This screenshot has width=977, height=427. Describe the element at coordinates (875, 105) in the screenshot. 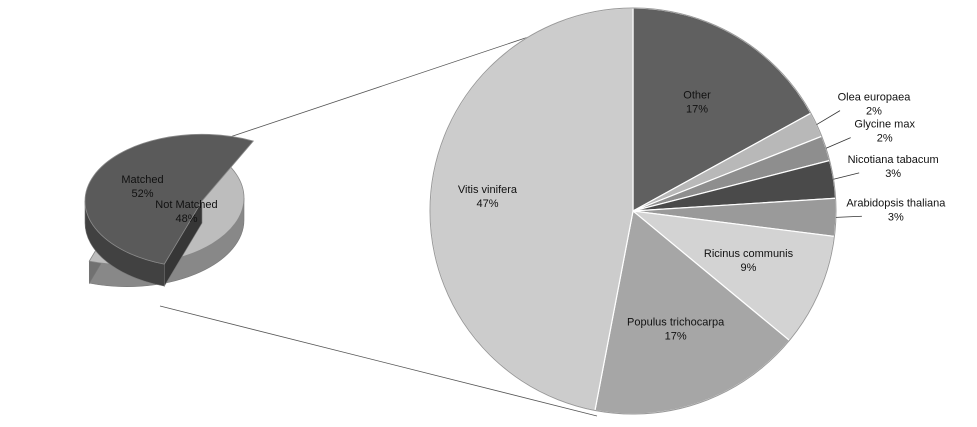

I see `label-olea-europaea: Olea europaea 2%` at that location.